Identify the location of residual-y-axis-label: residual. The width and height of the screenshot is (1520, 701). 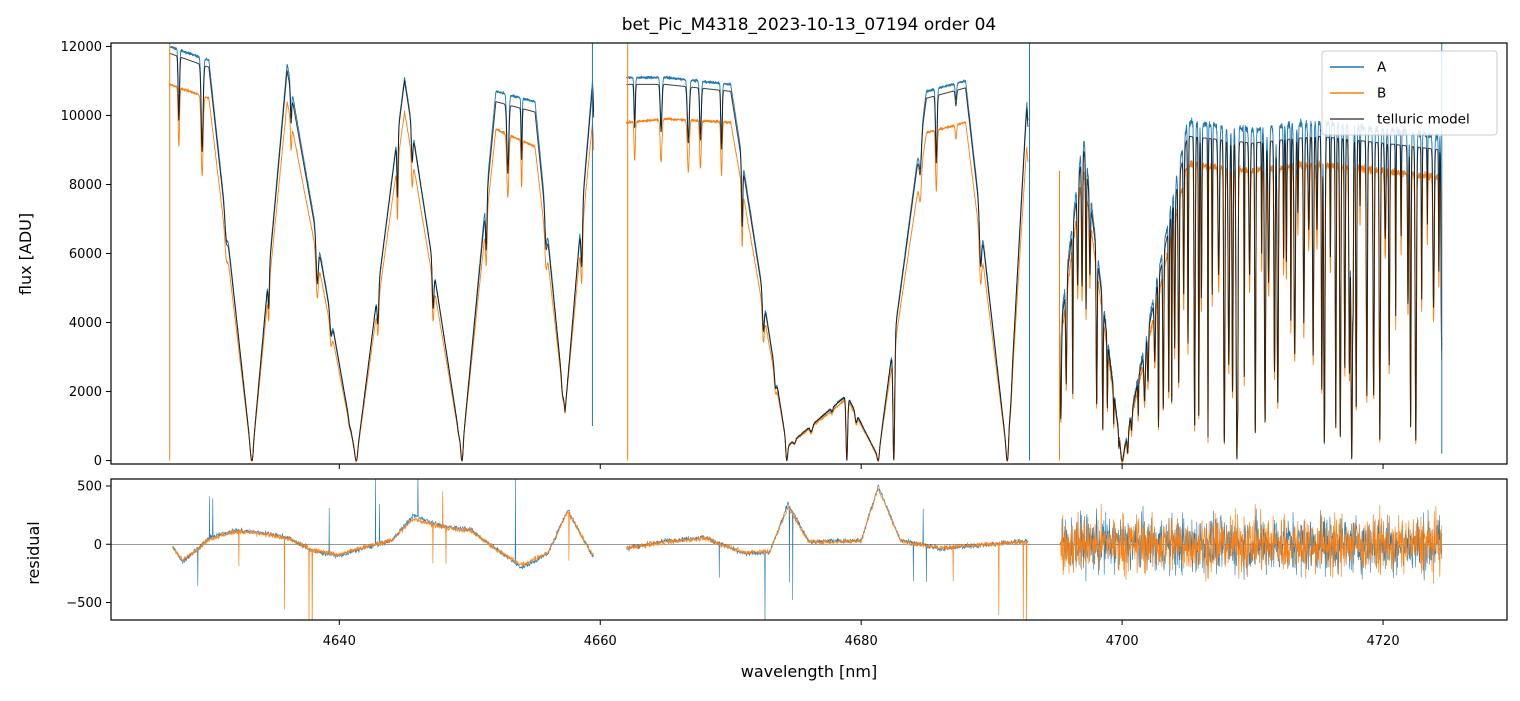
(33, 552).